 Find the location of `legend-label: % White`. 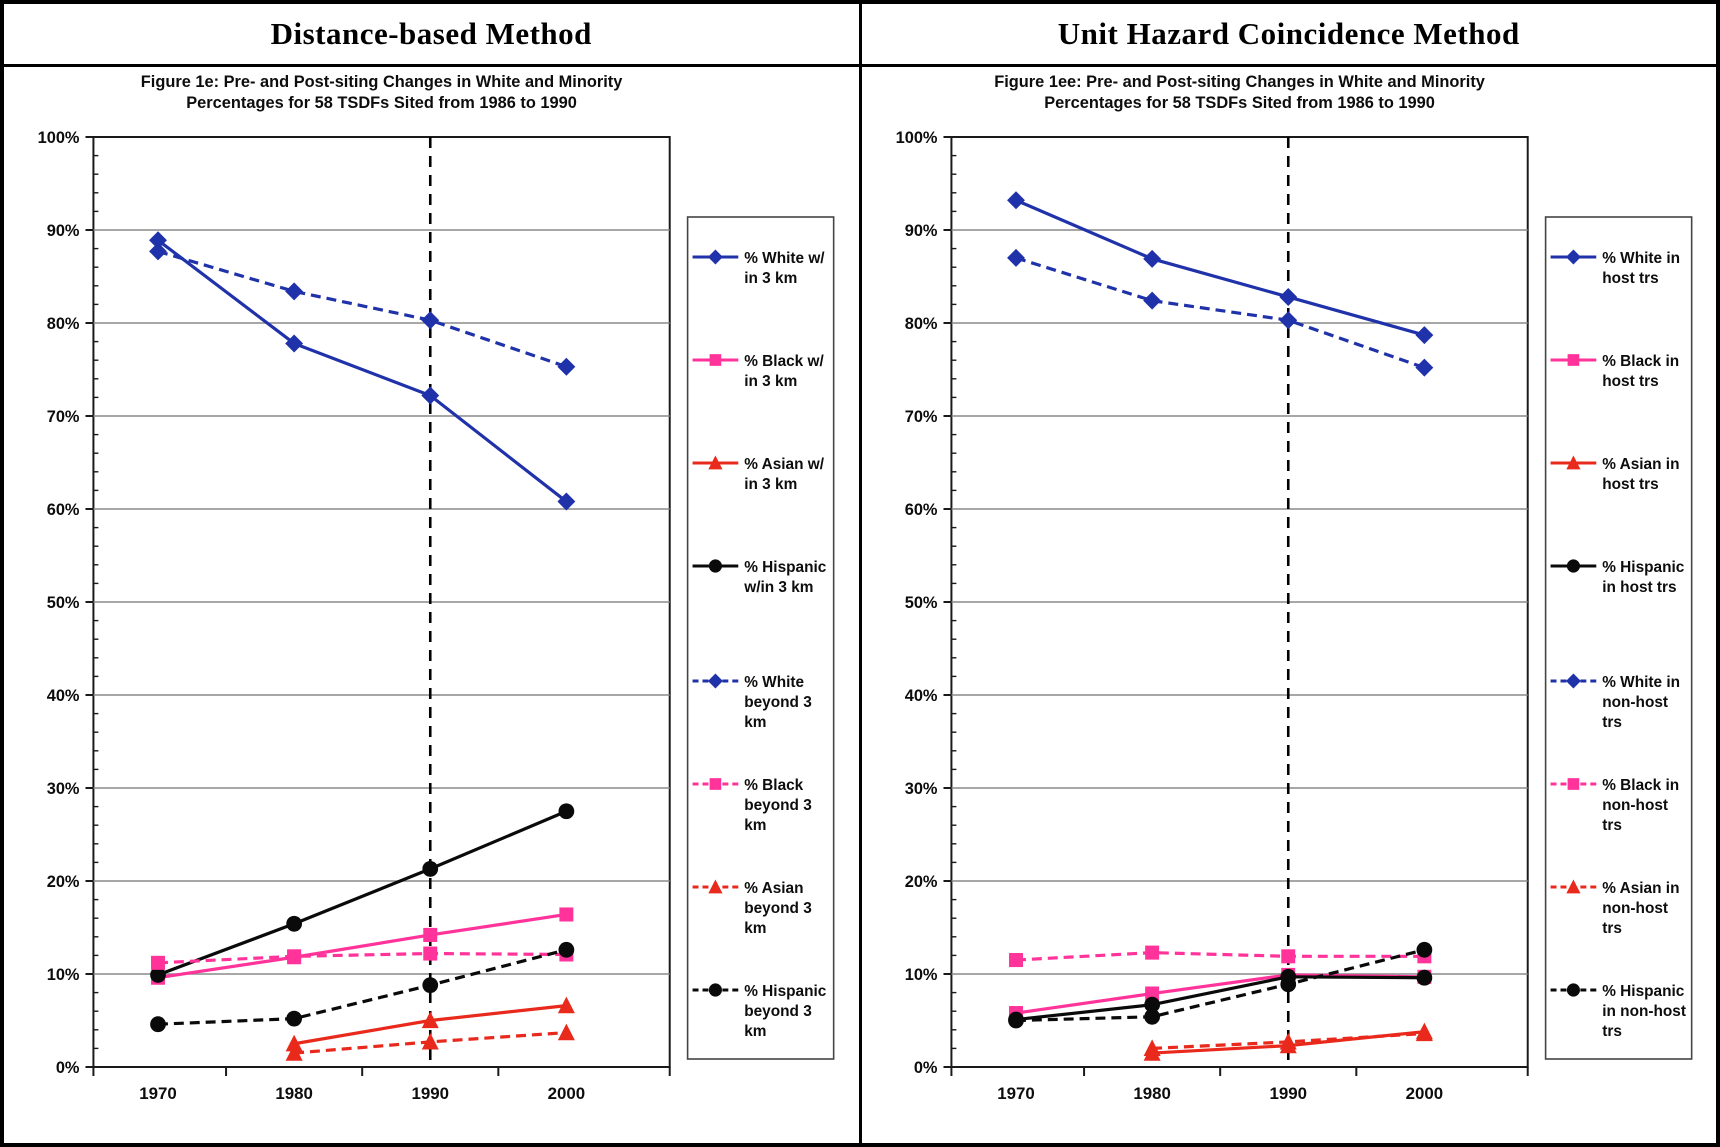

legend-label: % White is located at coordinates (774, 682).